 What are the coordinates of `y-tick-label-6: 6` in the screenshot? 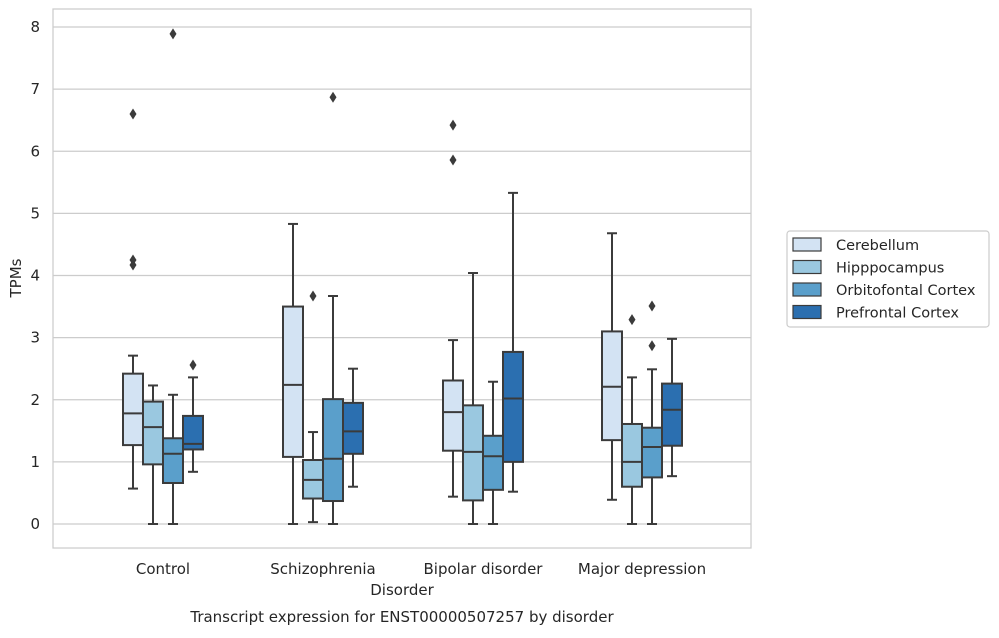 It's located at (35, 151).